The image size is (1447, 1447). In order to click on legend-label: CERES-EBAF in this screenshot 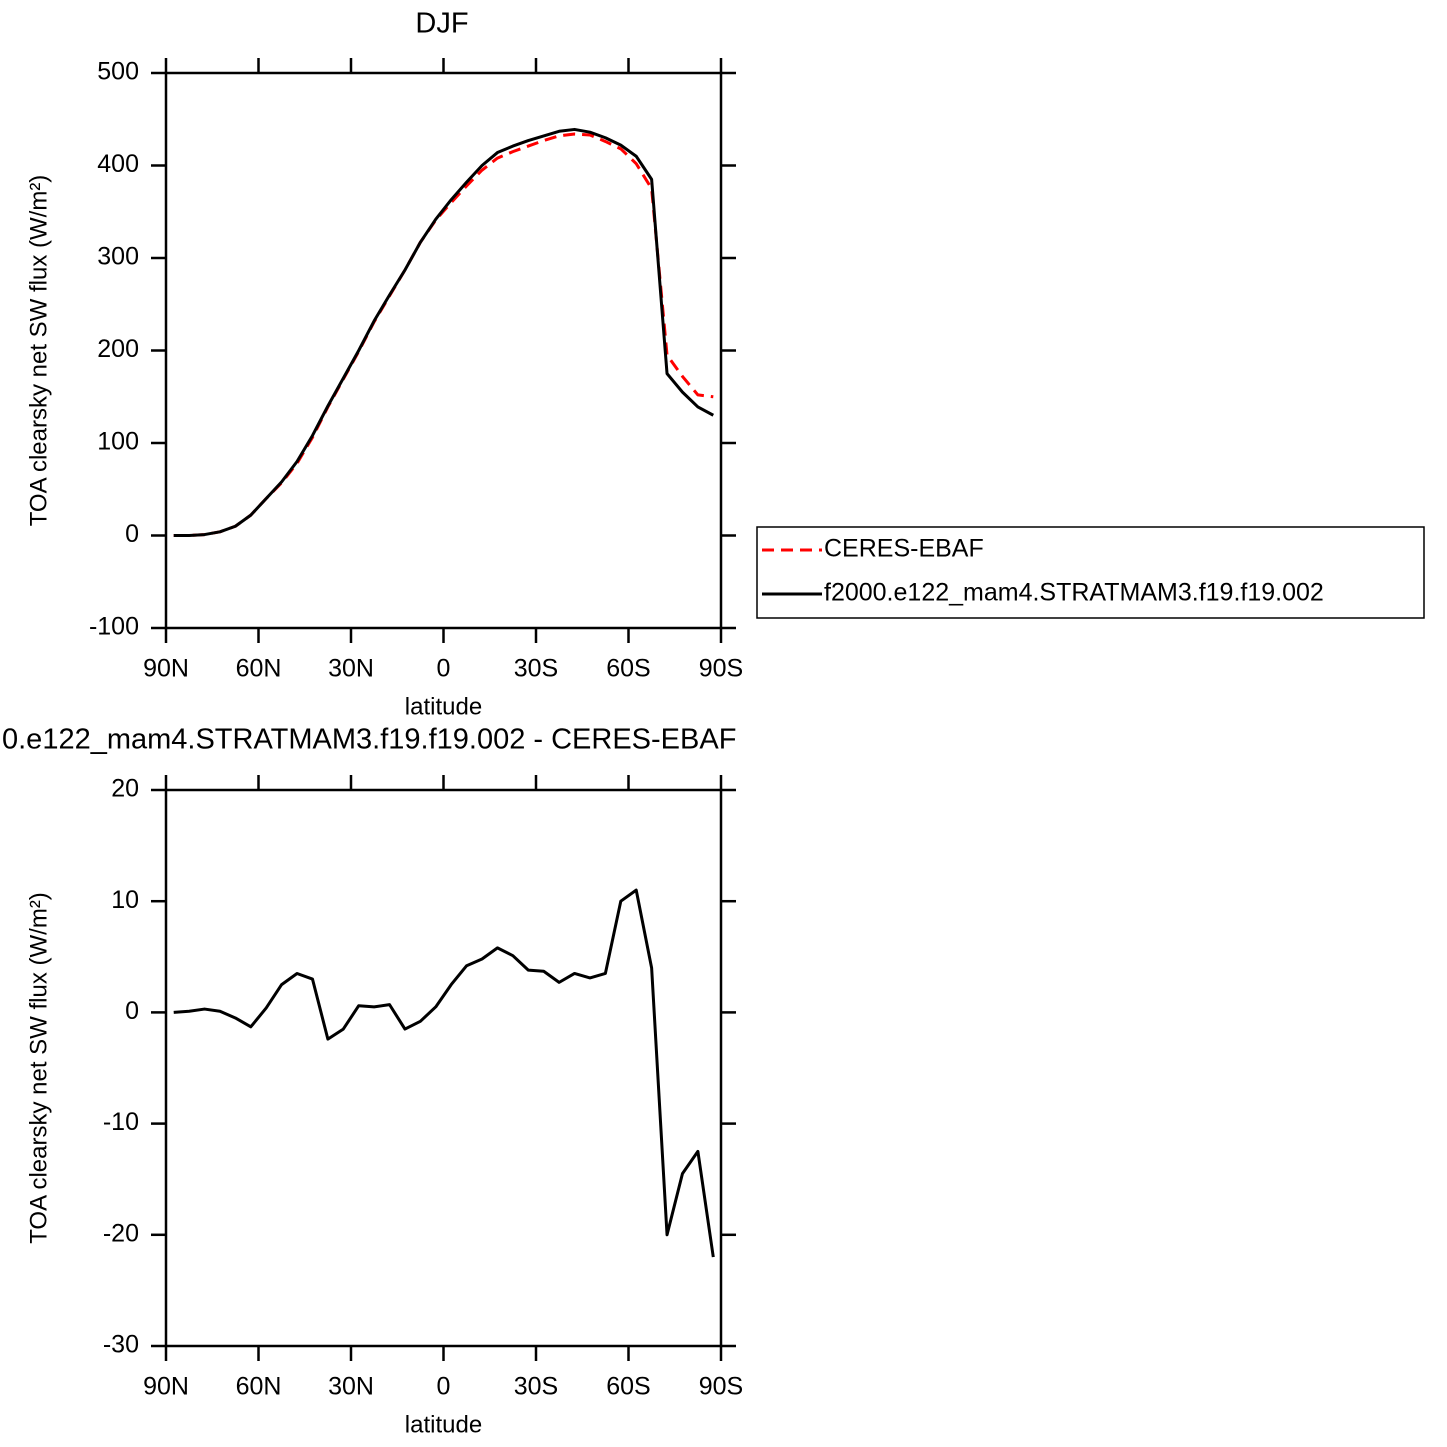, I will do `click(904, 549)`.